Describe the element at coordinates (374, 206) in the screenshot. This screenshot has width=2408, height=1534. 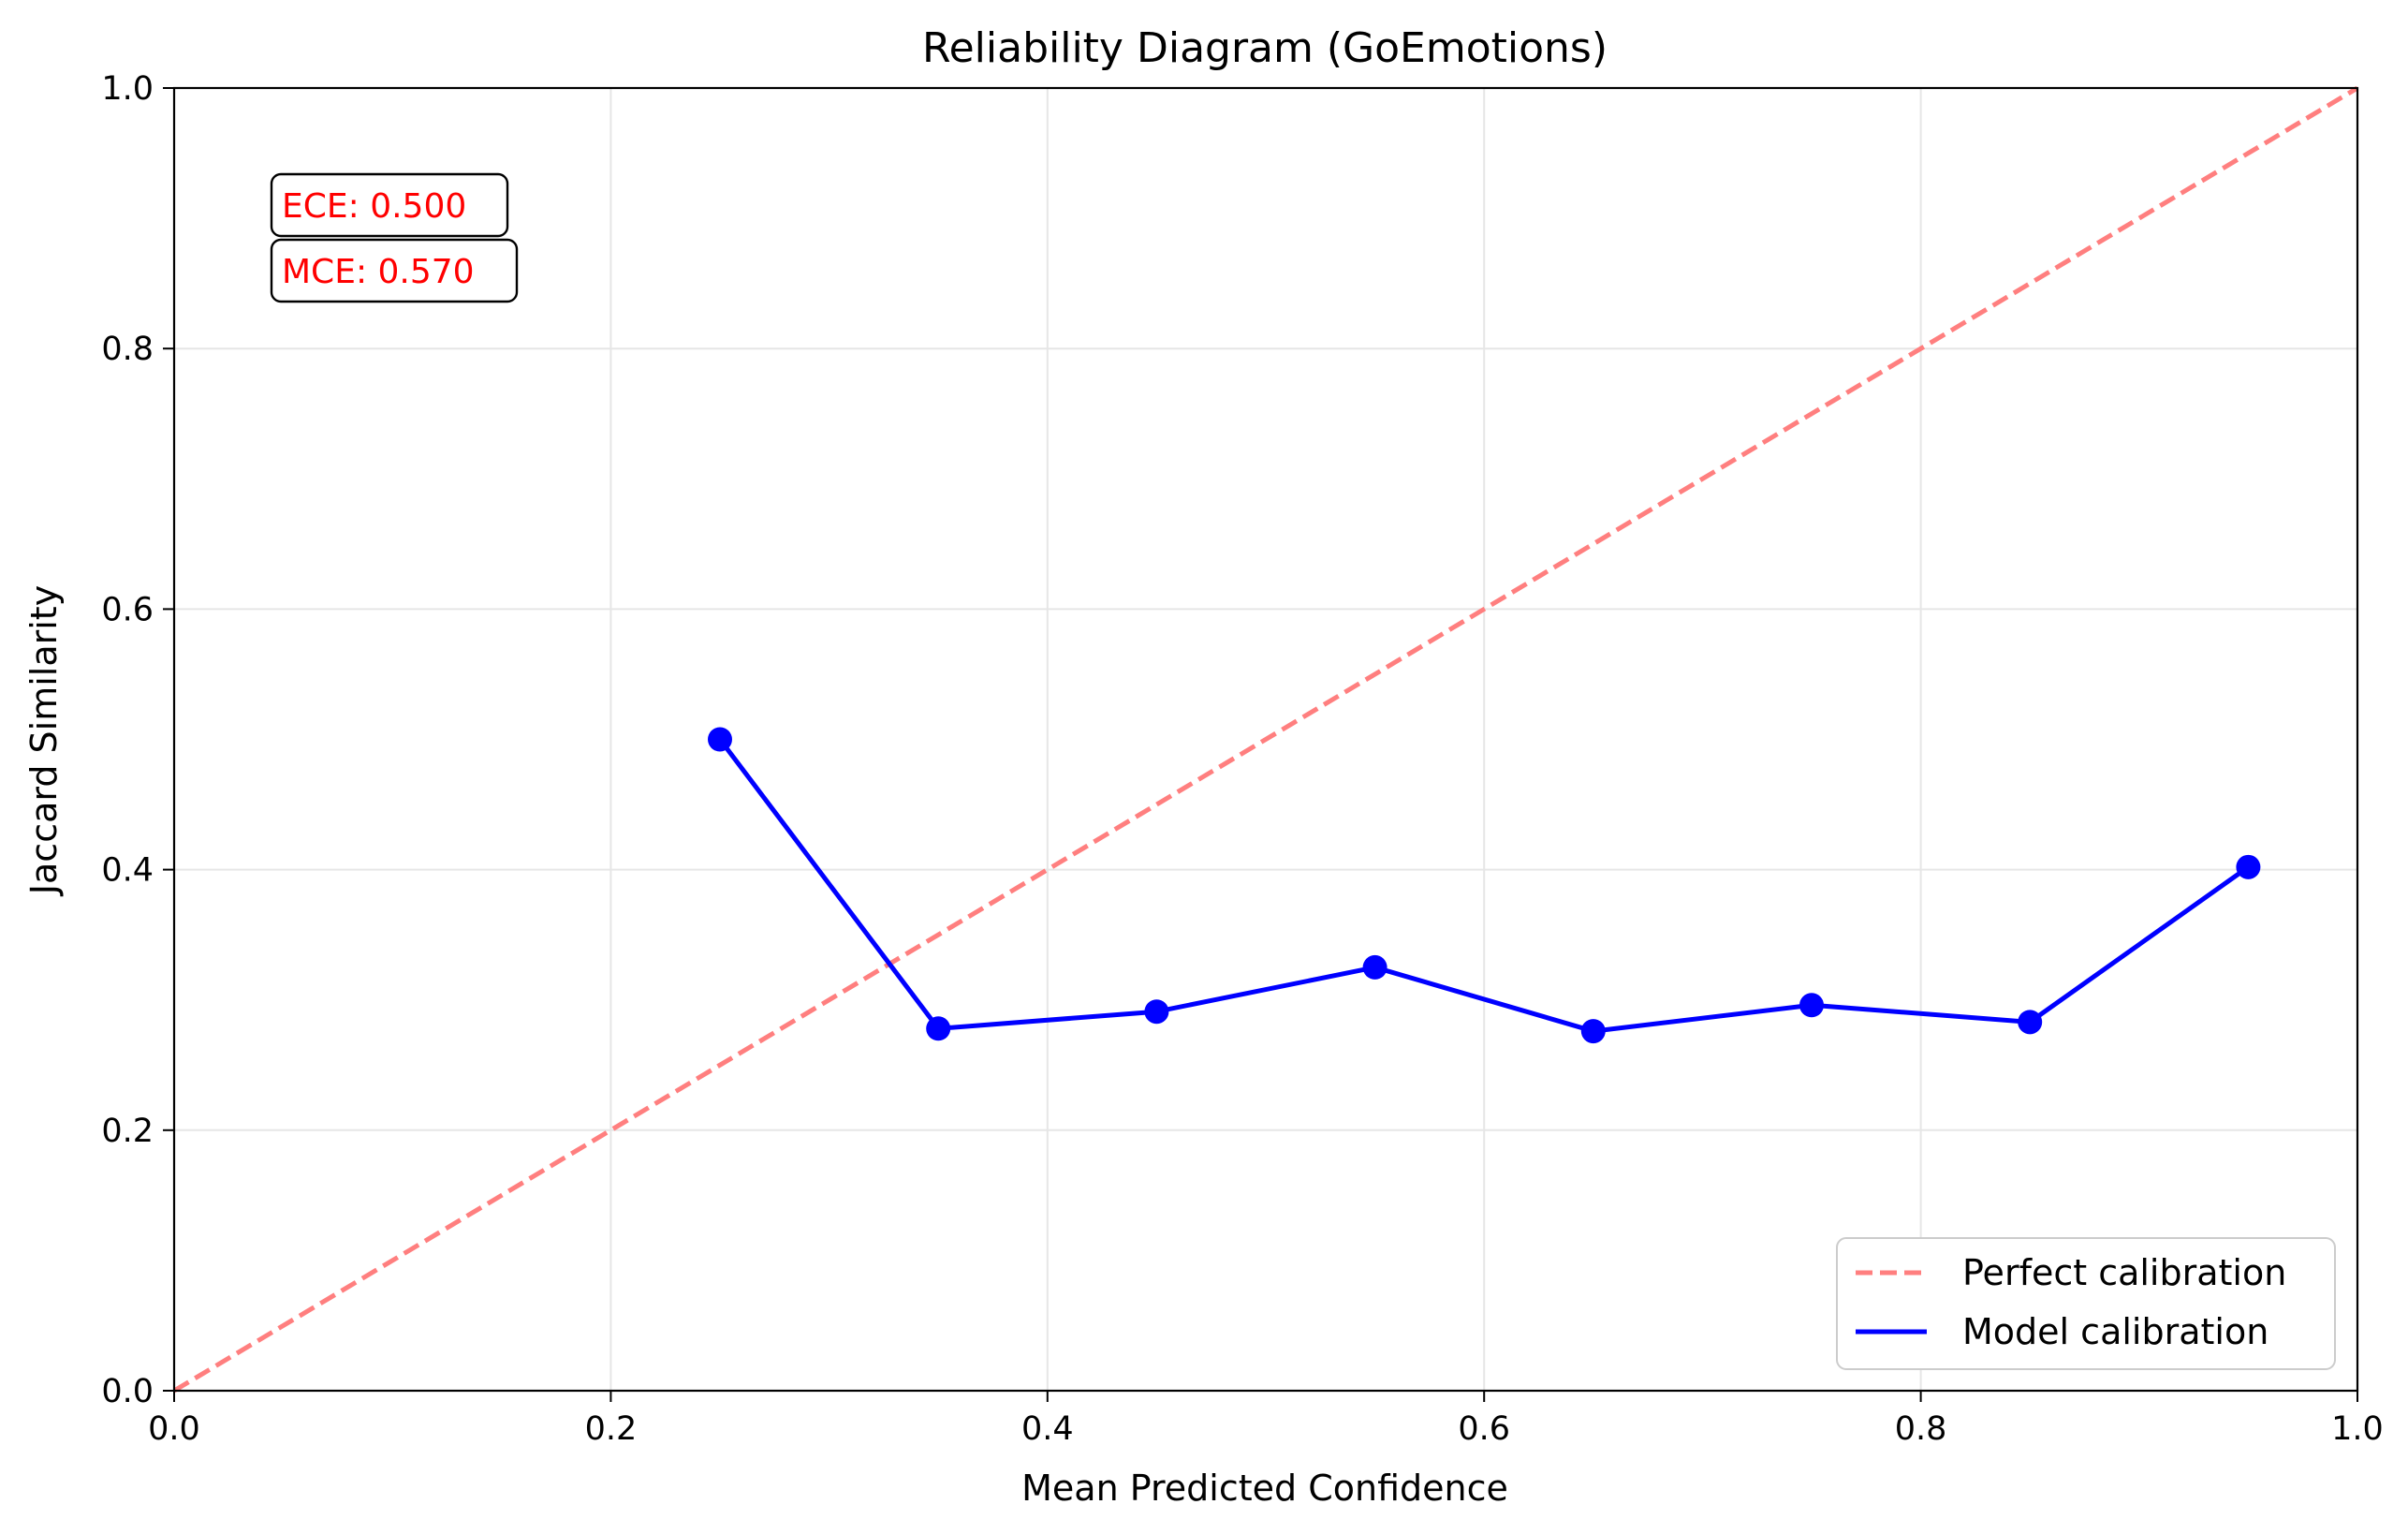
I see `ece-annotation-text: ECE: 0.500` at that location.